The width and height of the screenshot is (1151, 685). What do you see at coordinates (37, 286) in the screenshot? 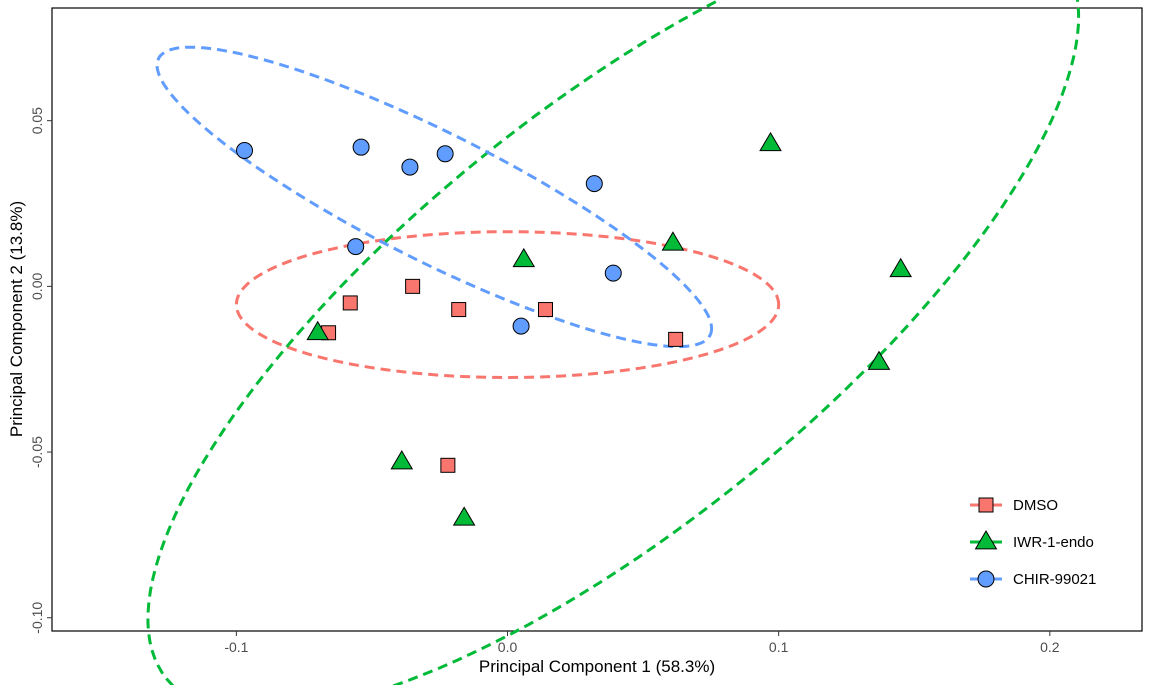
I see `y-tick-label: 0.00` at bounding box center [37, 286].